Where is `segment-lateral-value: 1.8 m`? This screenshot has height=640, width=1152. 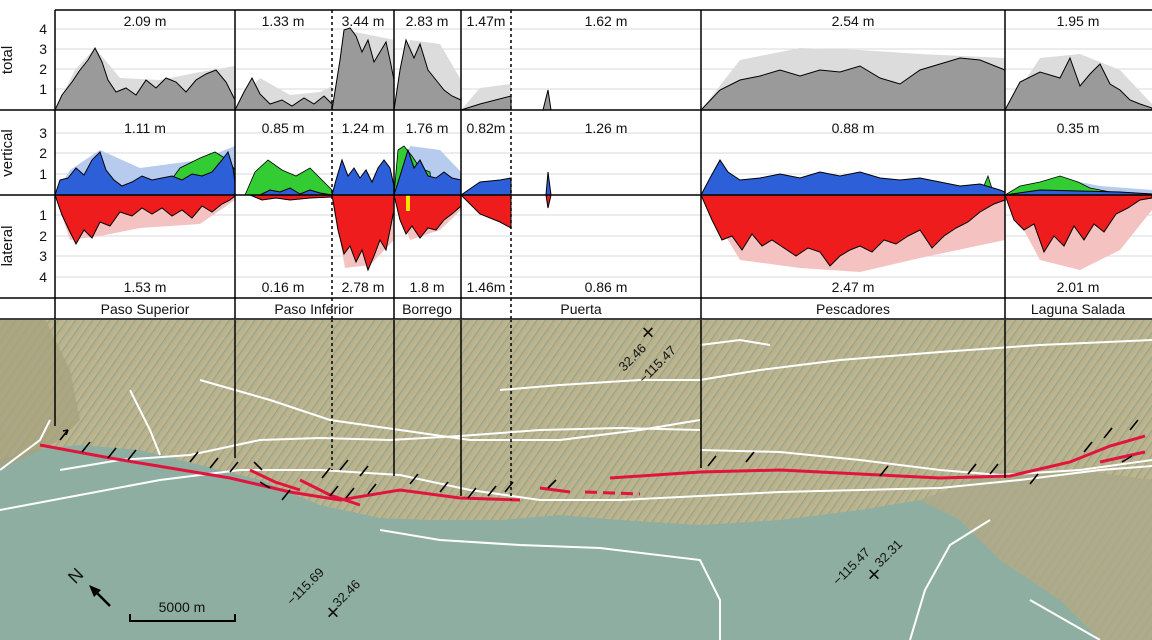 segment-lateral-value: 1.8 m is located at coordinates (426, 287).